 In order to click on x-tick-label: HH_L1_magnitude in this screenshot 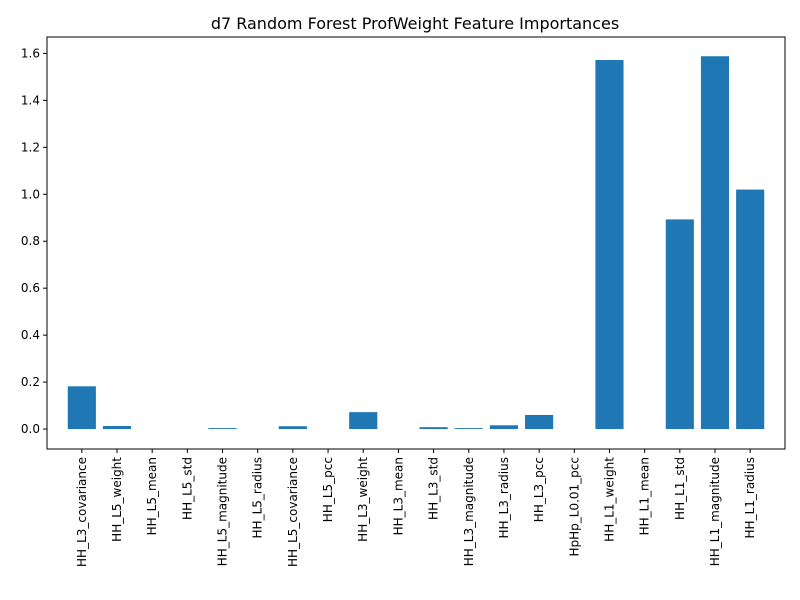, I will do `click(715, 511)`.